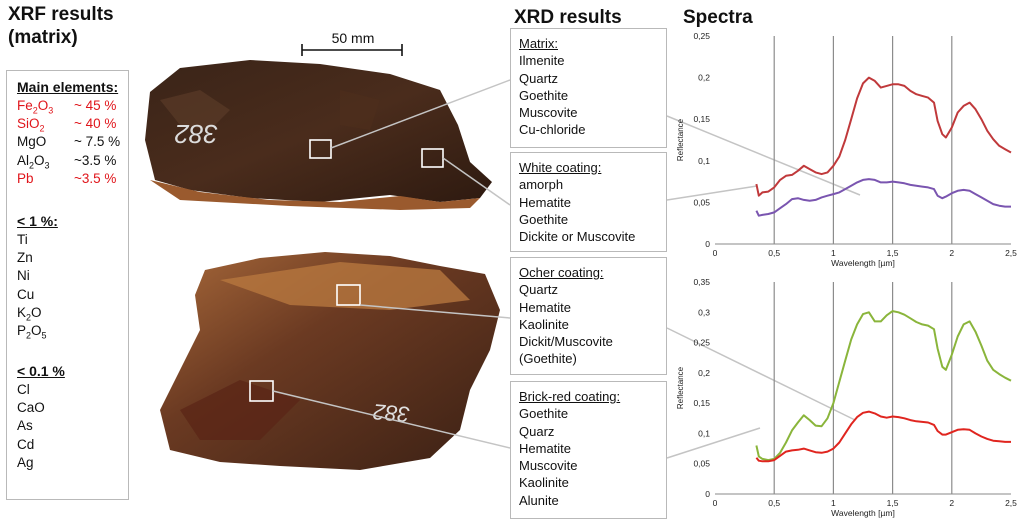 This screenshot has width=1024, height=526. Describe the element at coordinates (701, 36) in the screenshot. I see `y-tick-label: 0,25` at that location.